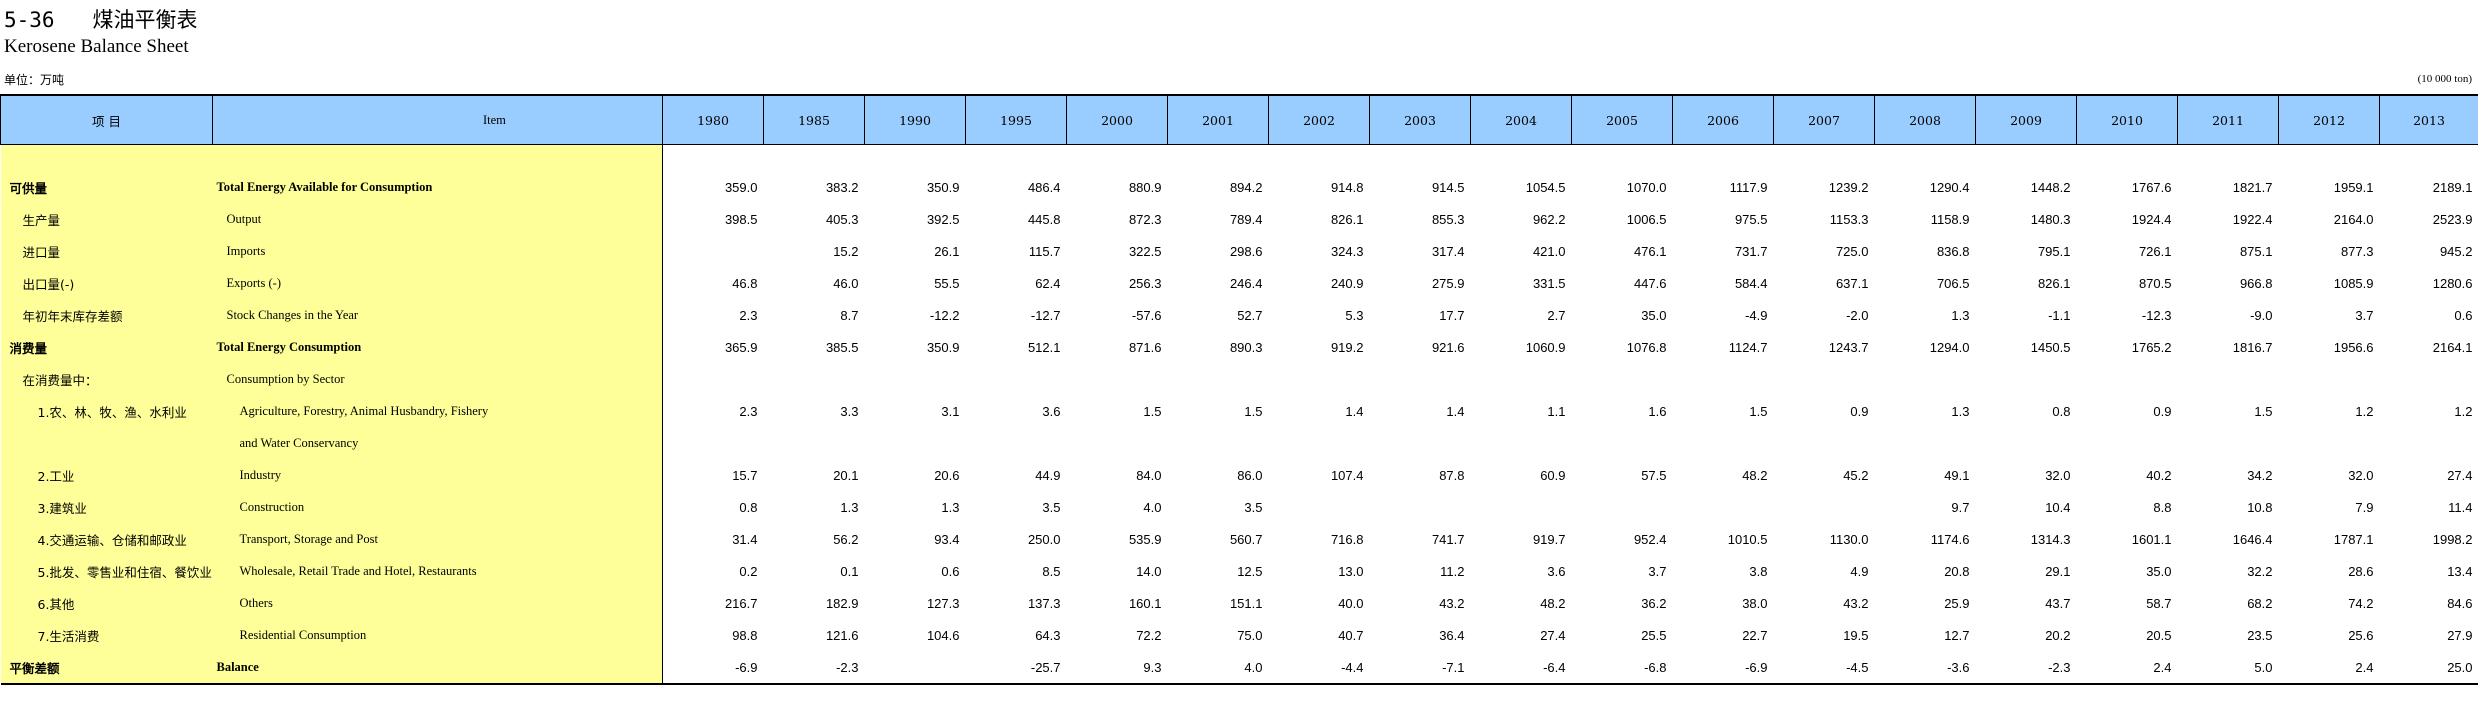  I want to click on cell-1980: 15.7, so click(745, 475).